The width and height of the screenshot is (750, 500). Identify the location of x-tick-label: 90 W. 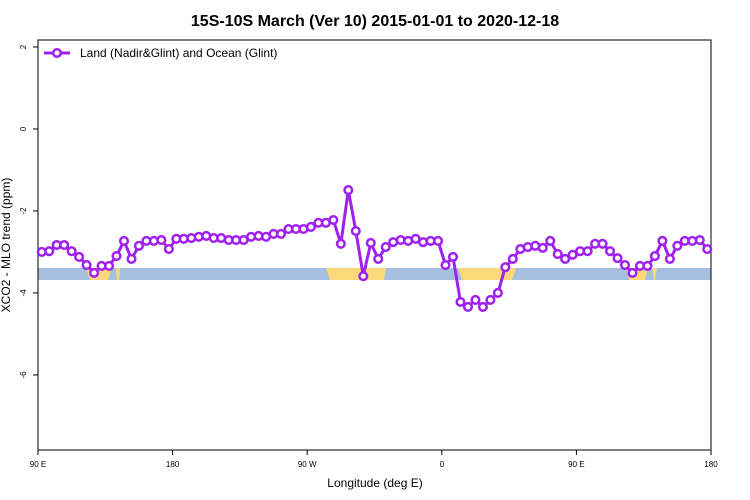
(307, 464).